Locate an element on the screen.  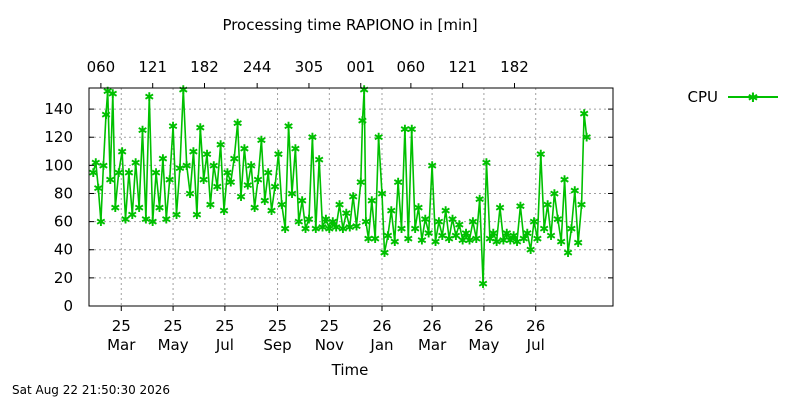
y-tick-label: 60 is located at coordinates (63, 222).